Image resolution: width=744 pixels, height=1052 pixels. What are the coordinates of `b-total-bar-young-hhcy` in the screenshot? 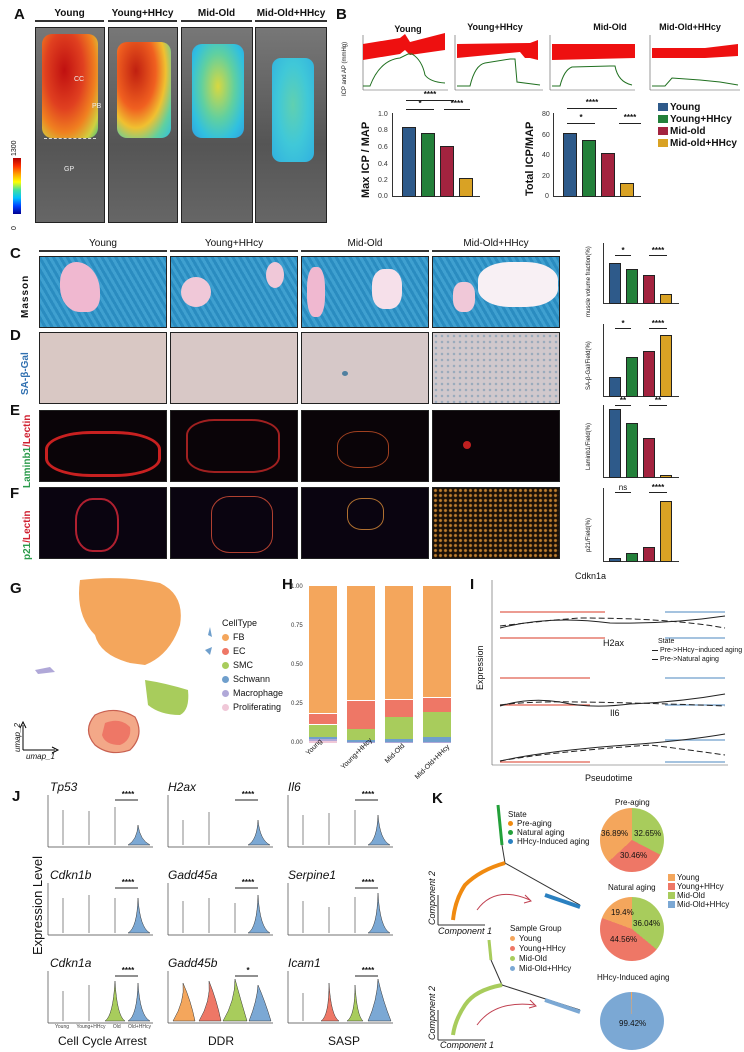 It's located at (589, 168).